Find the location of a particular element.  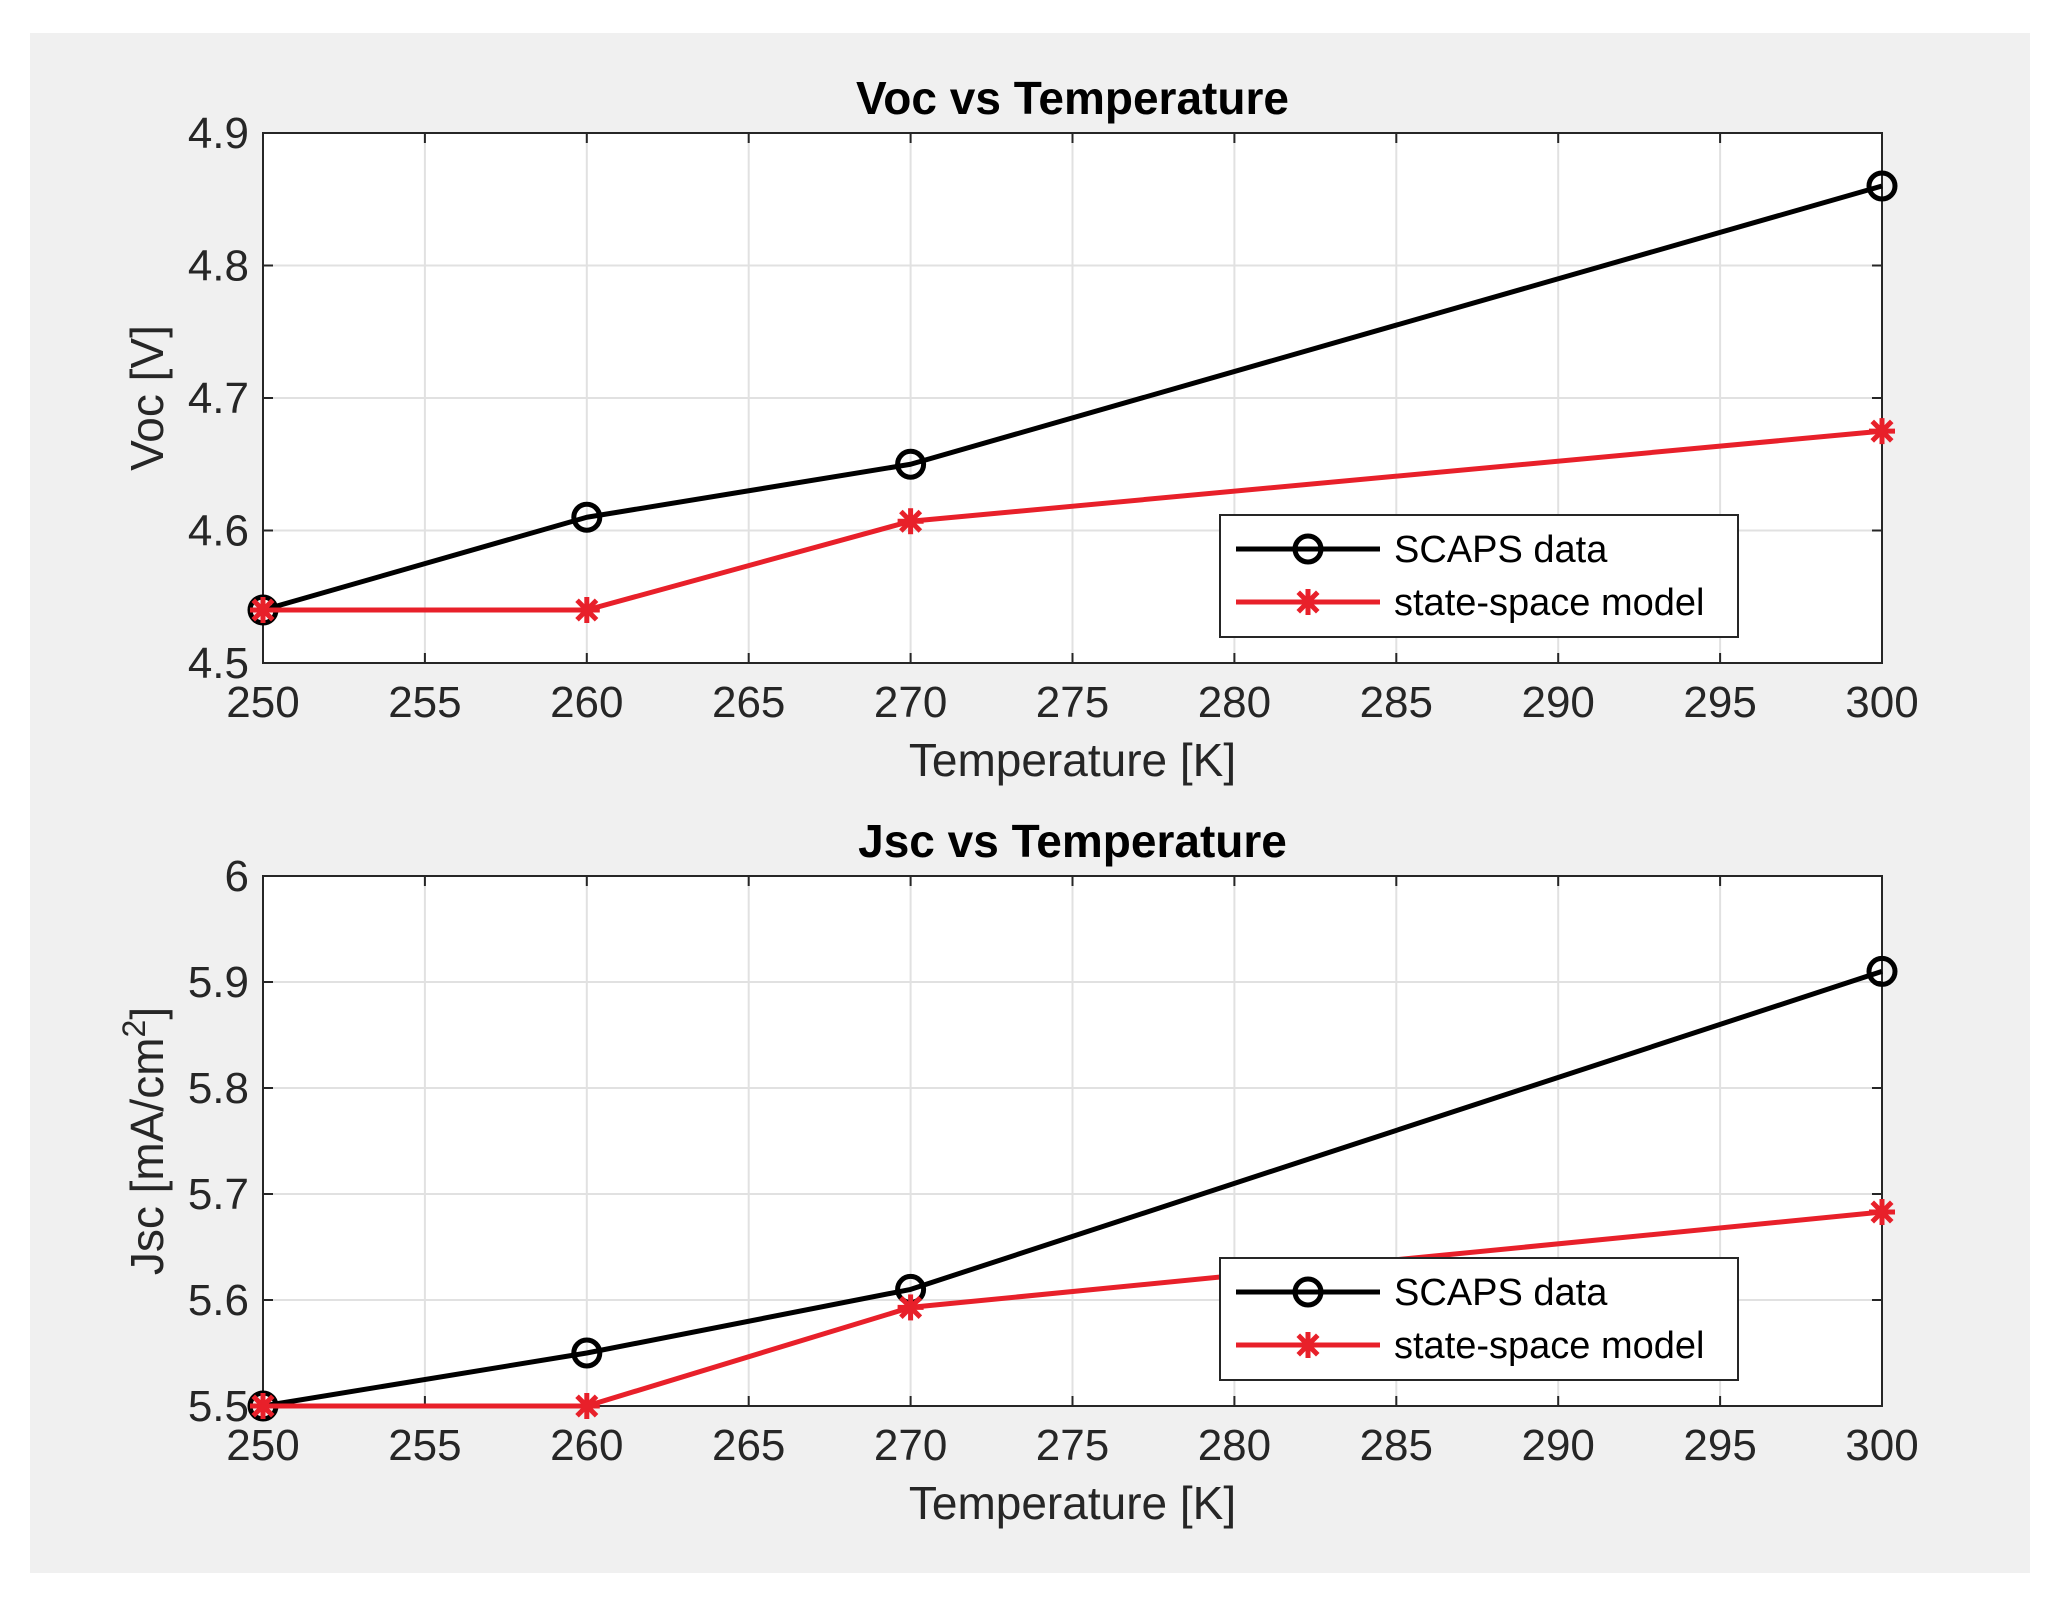

series-line is located at coordinates (1073, 520).